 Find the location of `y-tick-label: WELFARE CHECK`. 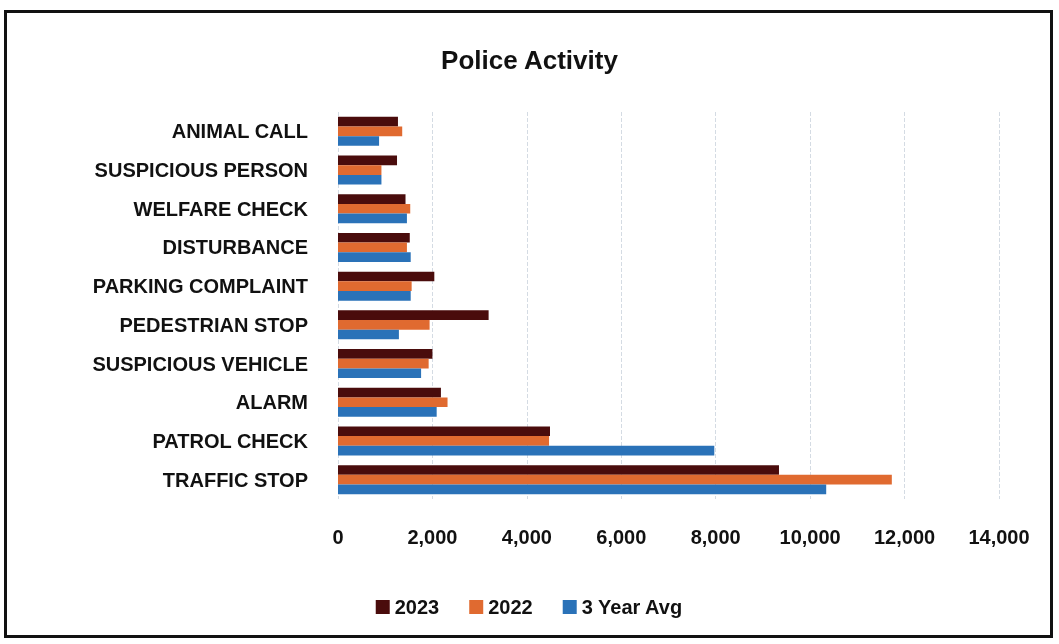

y-tick-label: WELFARE CHECK is located at coordinates (221, 208).